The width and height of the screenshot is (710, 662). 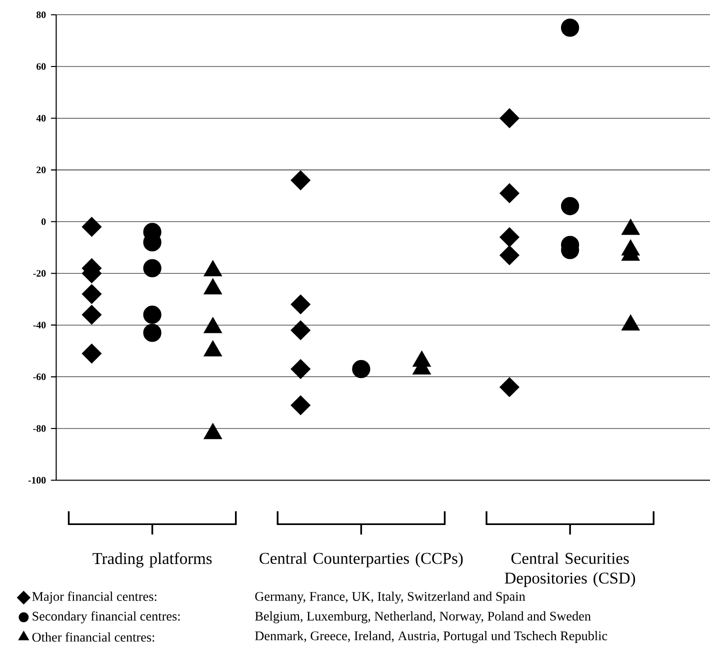 What do you see at coordinates (423, 617) in the screenshot?
I see `text: Belgium, Luxemburg, Netherland, Norway, Poland and Sweden` at bounding box center [423, 617].